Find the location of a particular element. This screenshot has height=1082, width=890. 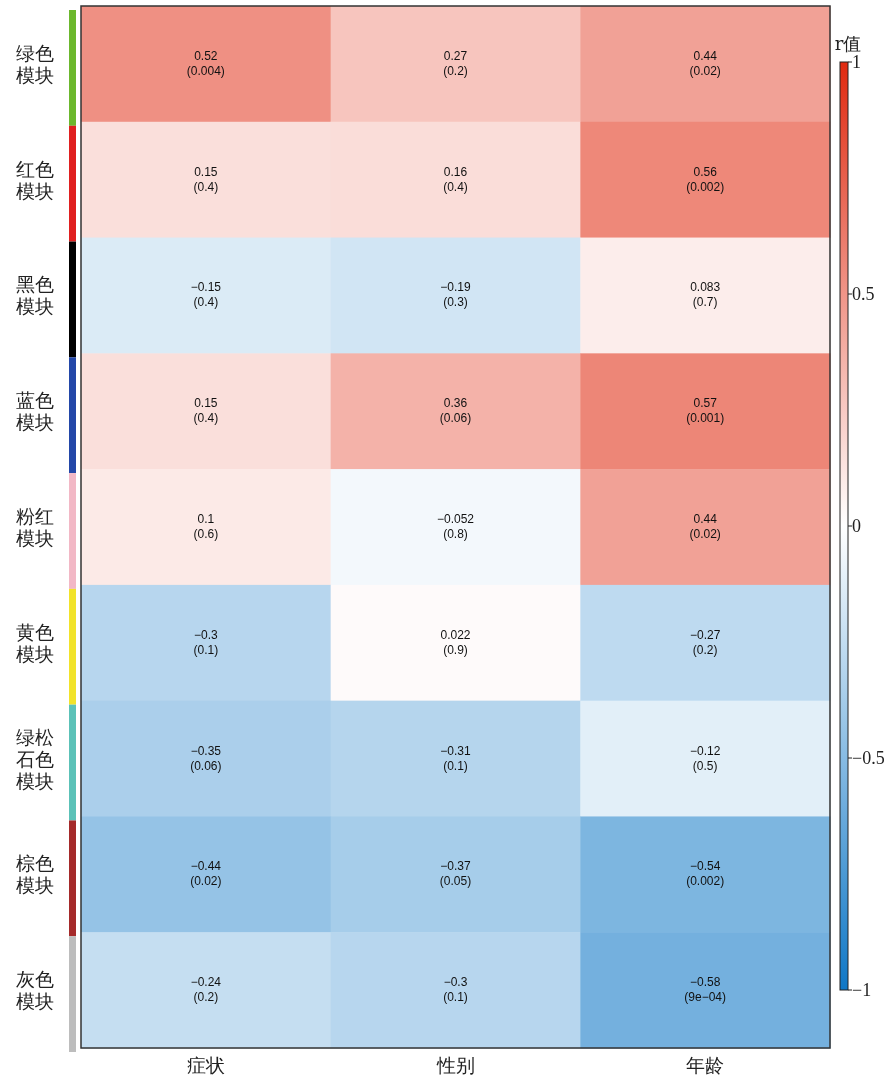

y-tick-label: 黄色模块 is located at coordinates (35, 642).